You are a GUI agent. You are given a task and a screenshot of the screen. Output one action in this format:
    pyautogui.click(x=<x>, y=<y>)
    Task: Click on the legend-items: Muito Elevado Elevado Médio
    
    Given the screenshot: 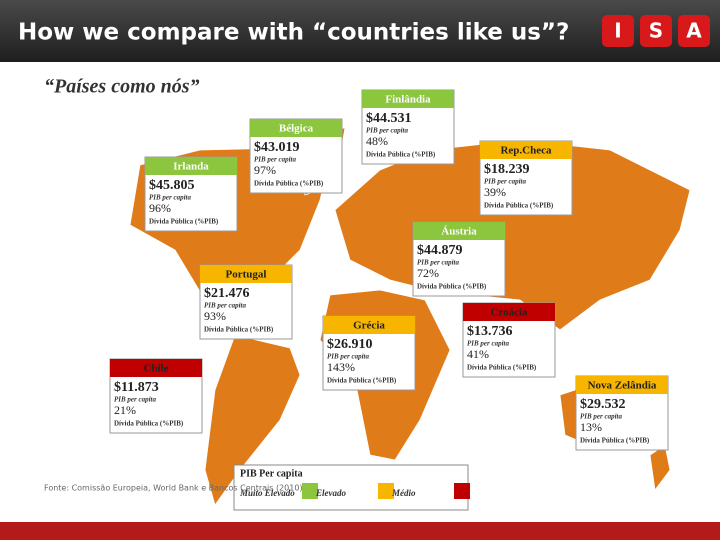 What is the action you would take?
    pyautogui.click(x=354, y=491)
    